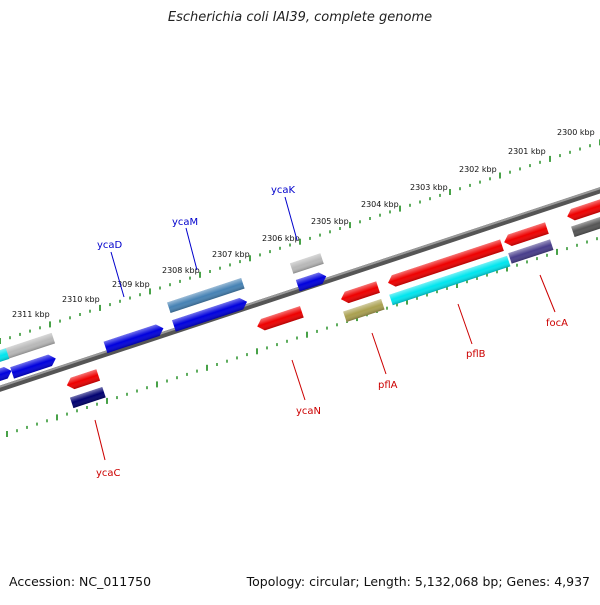  What do you see at coordinates (100, 440) in the screenshot?
I see `callout-ycaC` at bounding box center [100, 440].